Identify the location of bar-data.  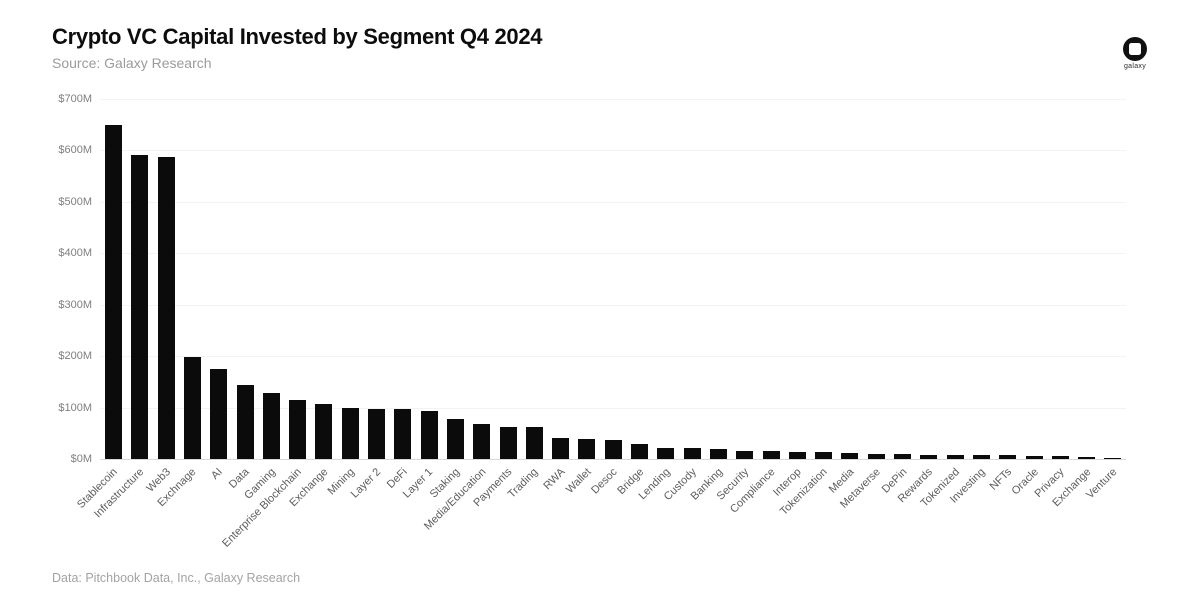
(245, 421).